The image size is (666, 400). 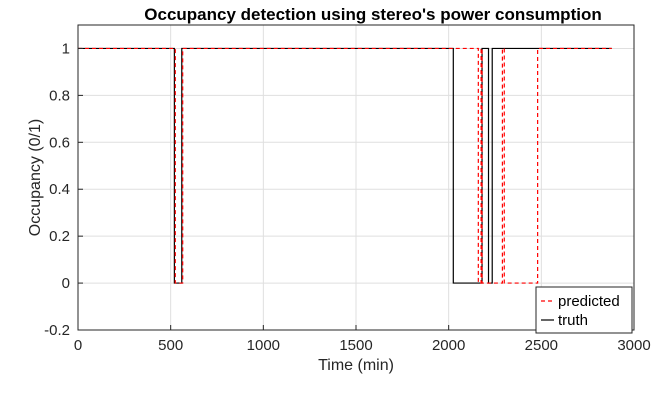 I want to click on legend-box, so click(x=584, y=310).